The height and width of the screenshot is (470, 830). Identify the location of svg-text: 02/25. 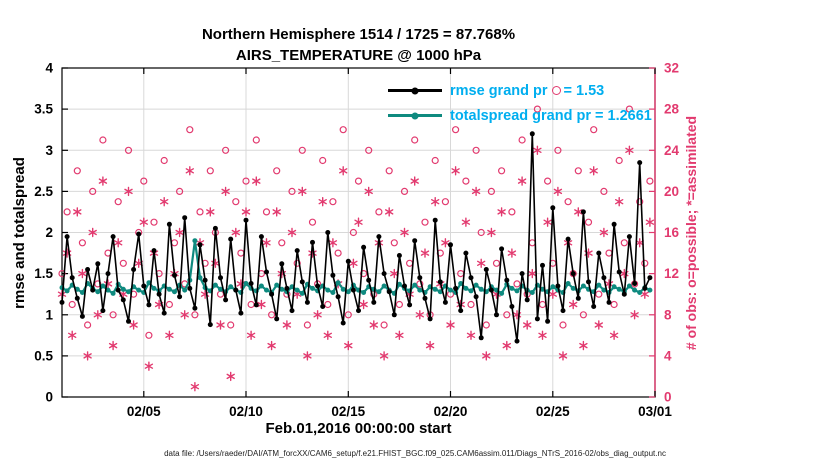
(553, 411).